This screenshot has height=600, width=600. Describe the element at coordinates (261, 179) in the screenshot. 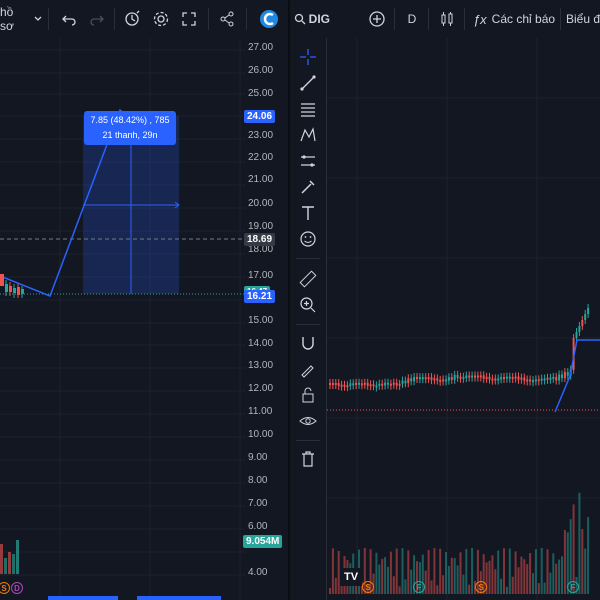

I see `price-axis-tick: 21.00` at that location.